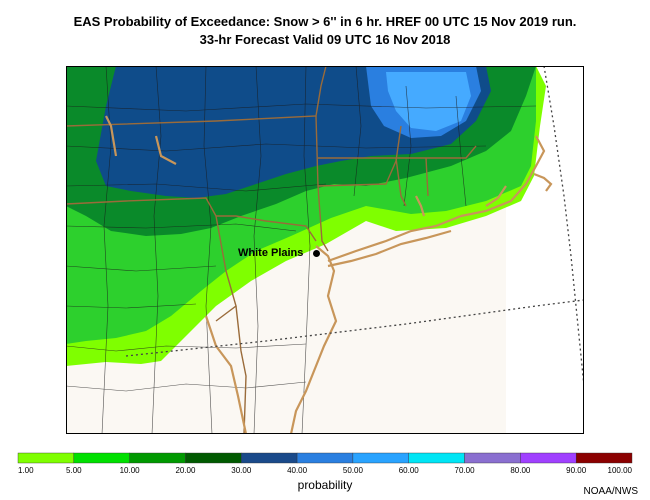 This screenshot has height=500, width=650. I want to click on legend-tick-label: 30.00, so click(241, 470).